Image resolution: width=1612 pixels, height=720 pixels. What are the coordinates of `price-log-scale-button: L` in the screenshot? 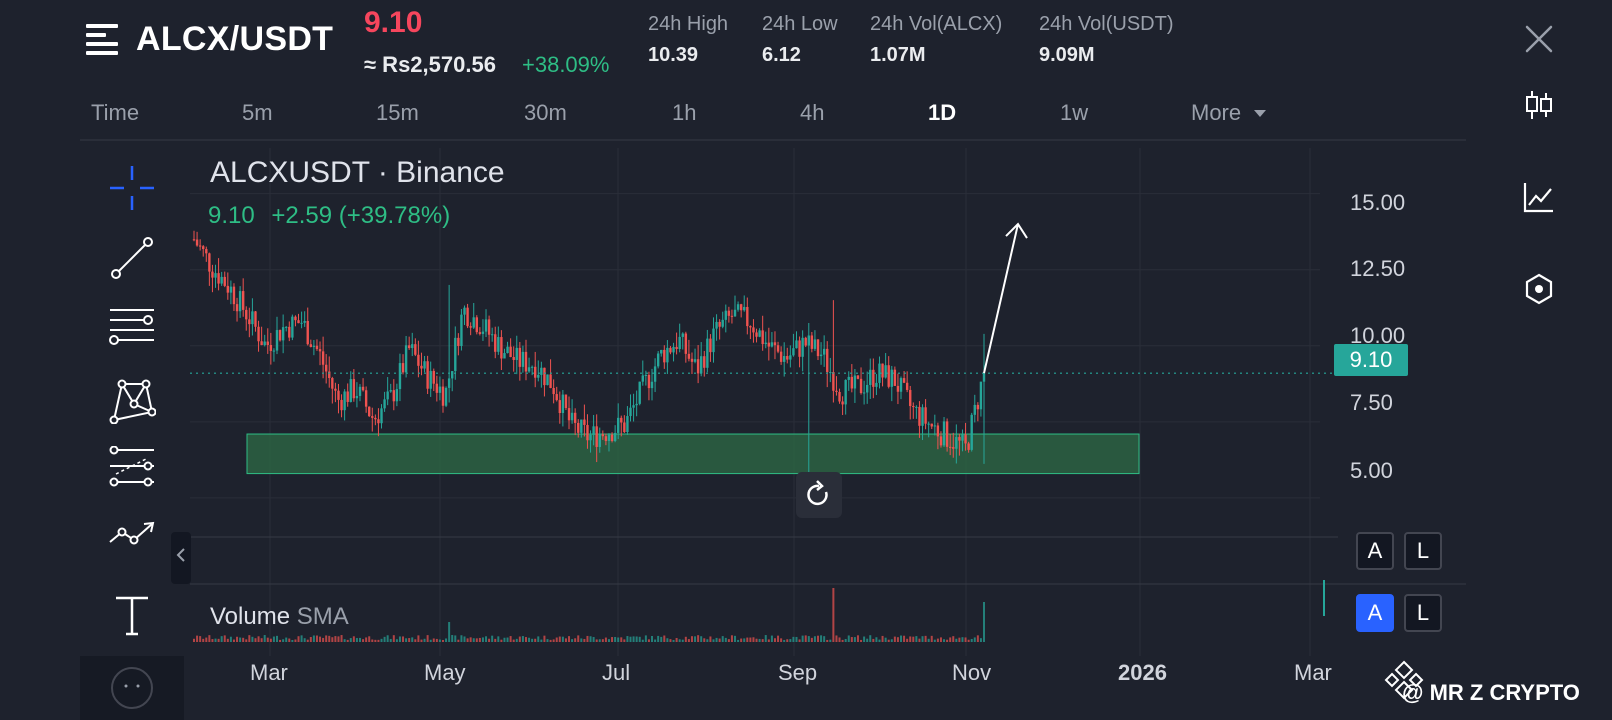 It's located at (1423, 551).